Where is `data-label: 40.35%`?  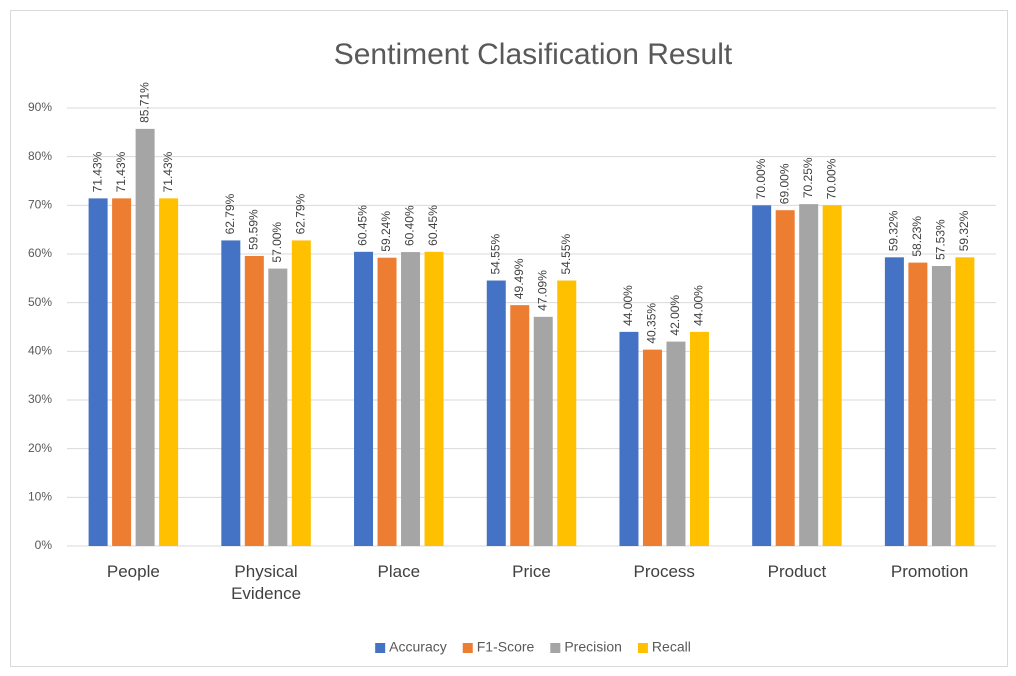 data-label: 40.35% is located at coordinates (652, 323).